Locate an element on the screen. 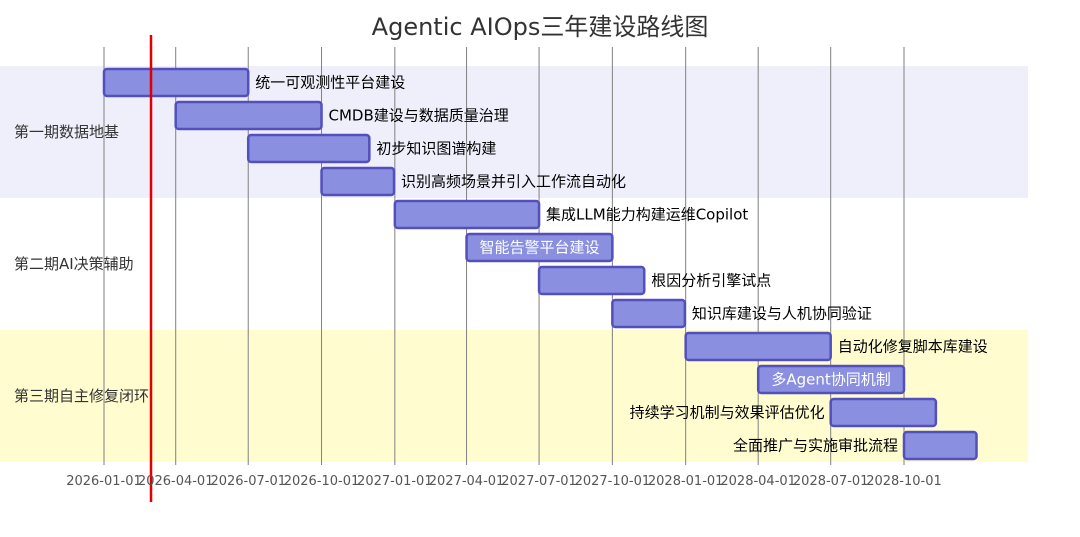  task-label: 全面推广与实施审批流程 is located at coordinates (815, 446).